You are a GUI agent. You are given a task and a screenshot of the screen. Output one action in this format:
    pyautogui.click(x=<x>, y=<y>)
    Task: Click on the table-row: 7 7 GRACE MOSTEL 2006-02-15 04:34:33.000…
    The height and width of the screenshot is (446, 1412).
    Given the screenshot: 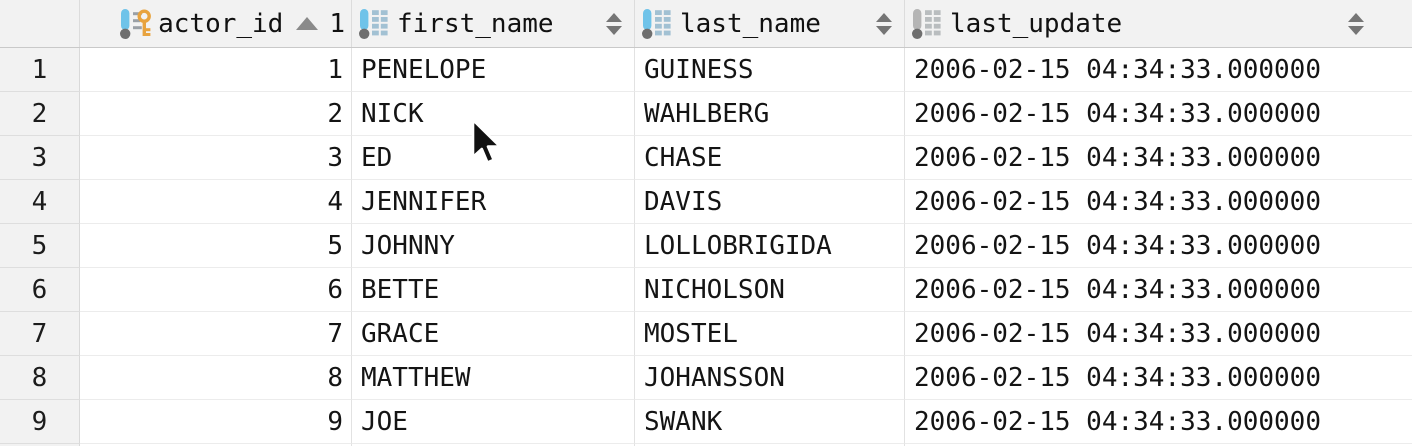 What is the action you would take?
    pyautogui.click(x=706, y=334)
    